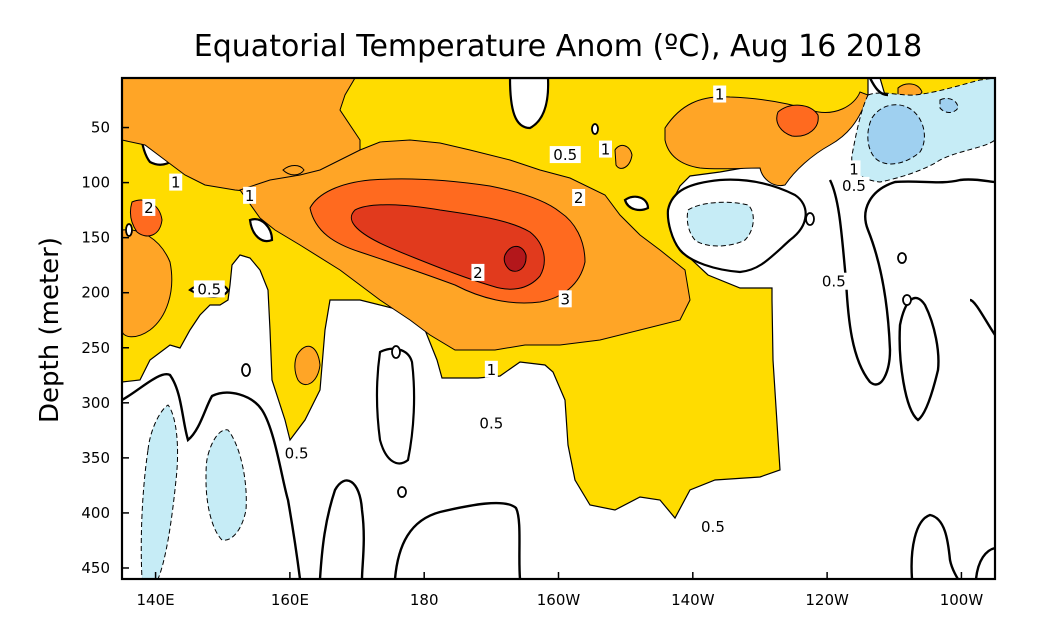  I want to click on y-tick-label: 150, so click(95, 238).